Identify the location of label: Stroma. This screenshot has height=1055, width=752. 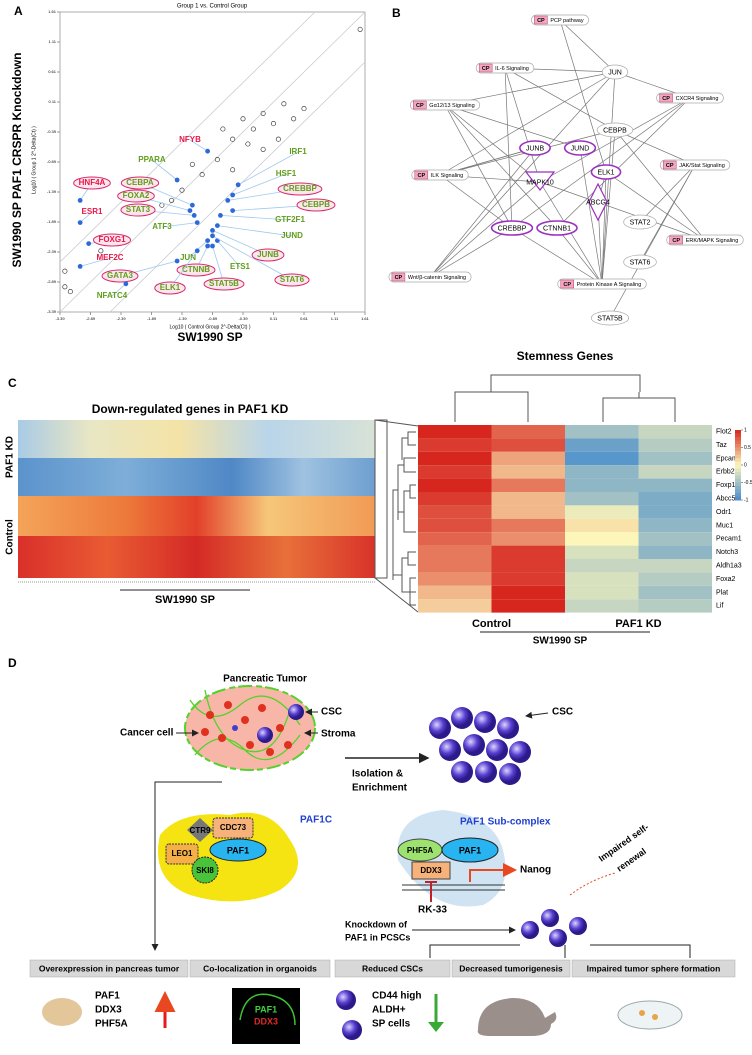
(338, 734).